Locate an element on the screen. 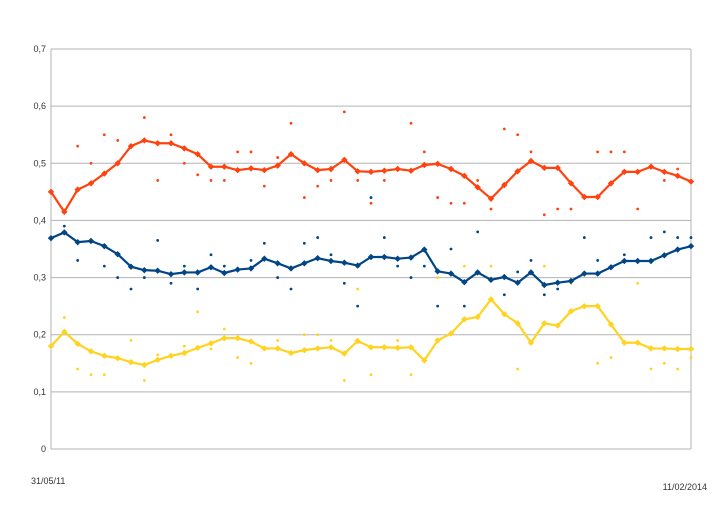 The image size is (724, 517). y-tick-label: 0,2 is located at coordinates (39, 335).